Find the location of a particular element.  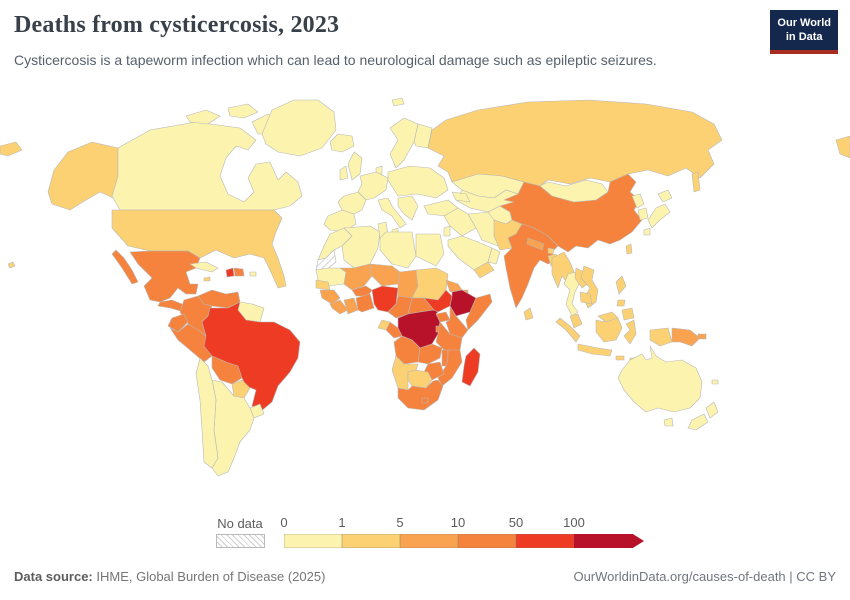

country-finland is located at coordinates (423, 136).